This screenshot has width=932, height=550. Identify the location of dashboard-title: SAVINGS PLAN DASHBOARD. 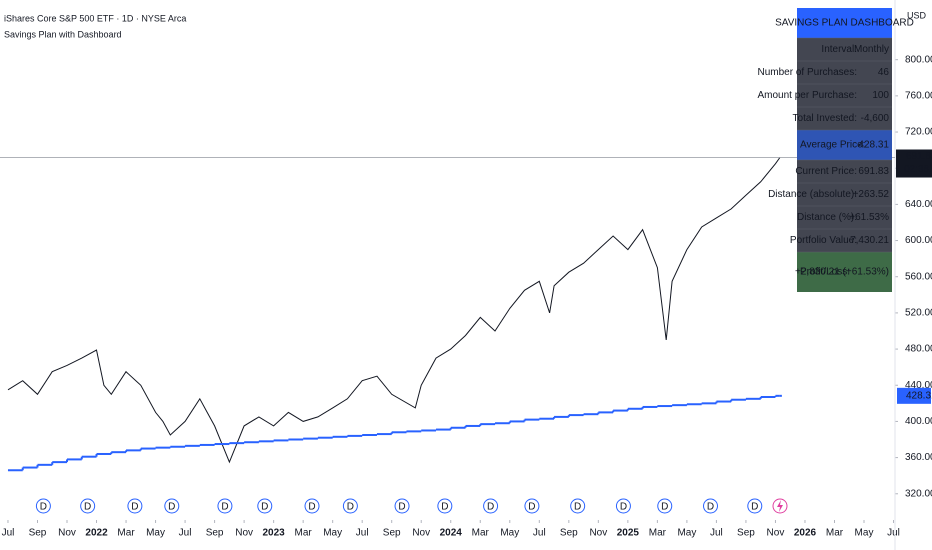
(844, 23).